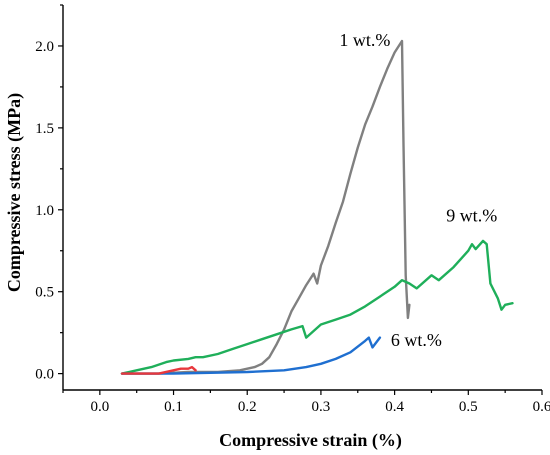  I want to click on x-tick-label: 0.2, so click(247, 407).